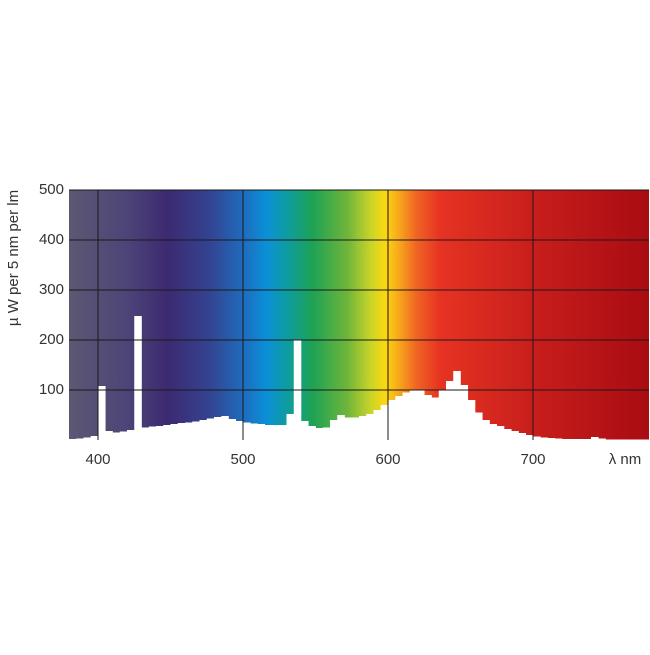 This screenshot has height=655, width=650. What do you see at coordinates (387, 459) in the screenshot?
I see `x-tick-label: 600` at bounding box center [387, 459].